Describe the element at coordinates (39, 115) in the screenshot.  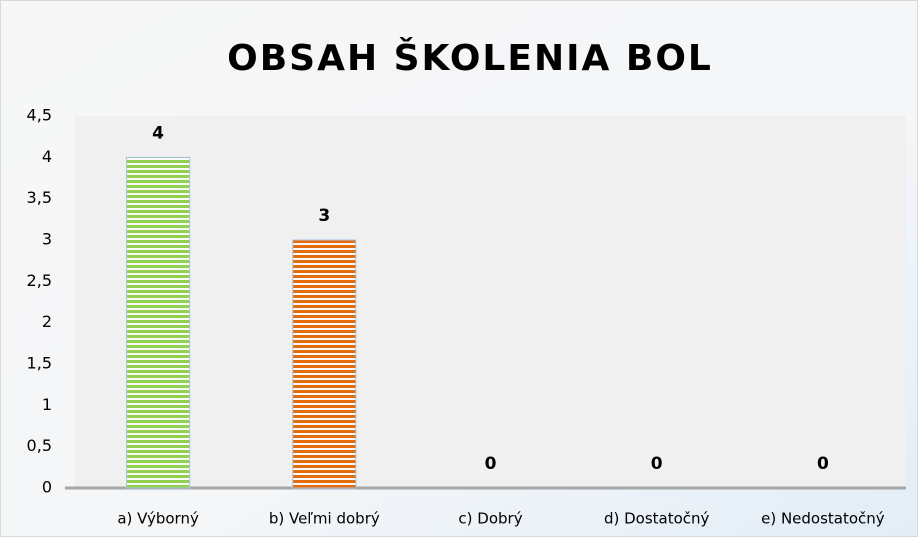
I see `y-tick-label: 4,5` at that location.